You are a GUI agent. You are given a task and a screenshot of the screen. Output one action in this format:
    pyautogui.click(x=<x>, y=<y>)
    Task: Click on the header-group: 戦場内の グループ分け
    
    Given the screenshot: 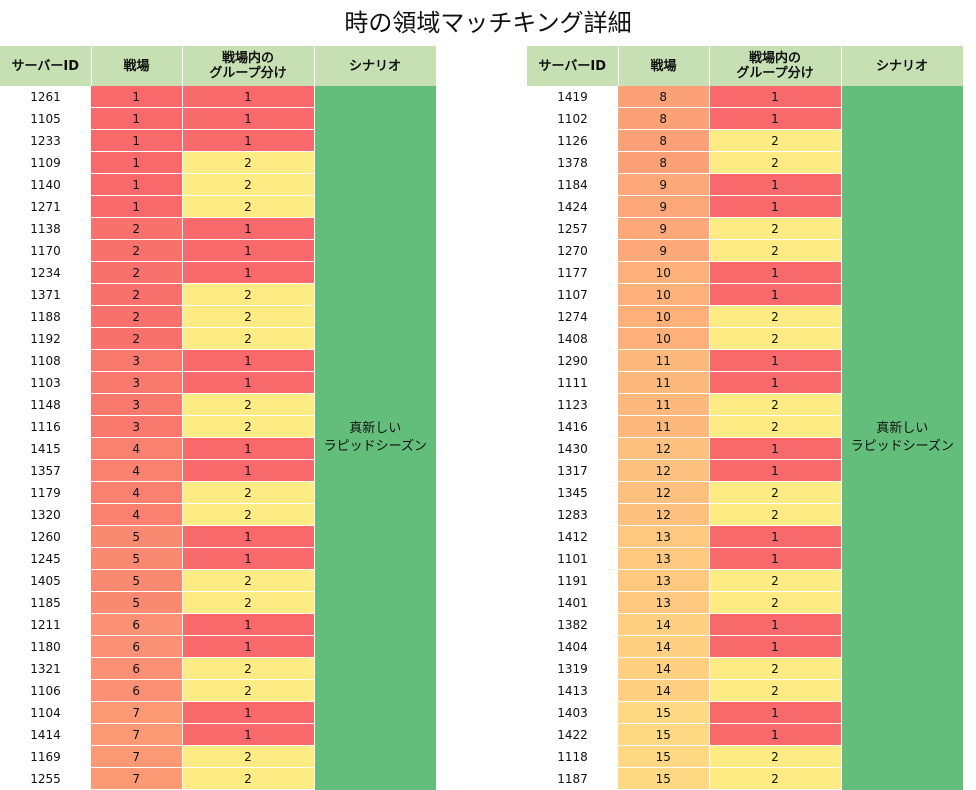 What is the action you would take?
    pyautogui.click(x=248, y=66)
    